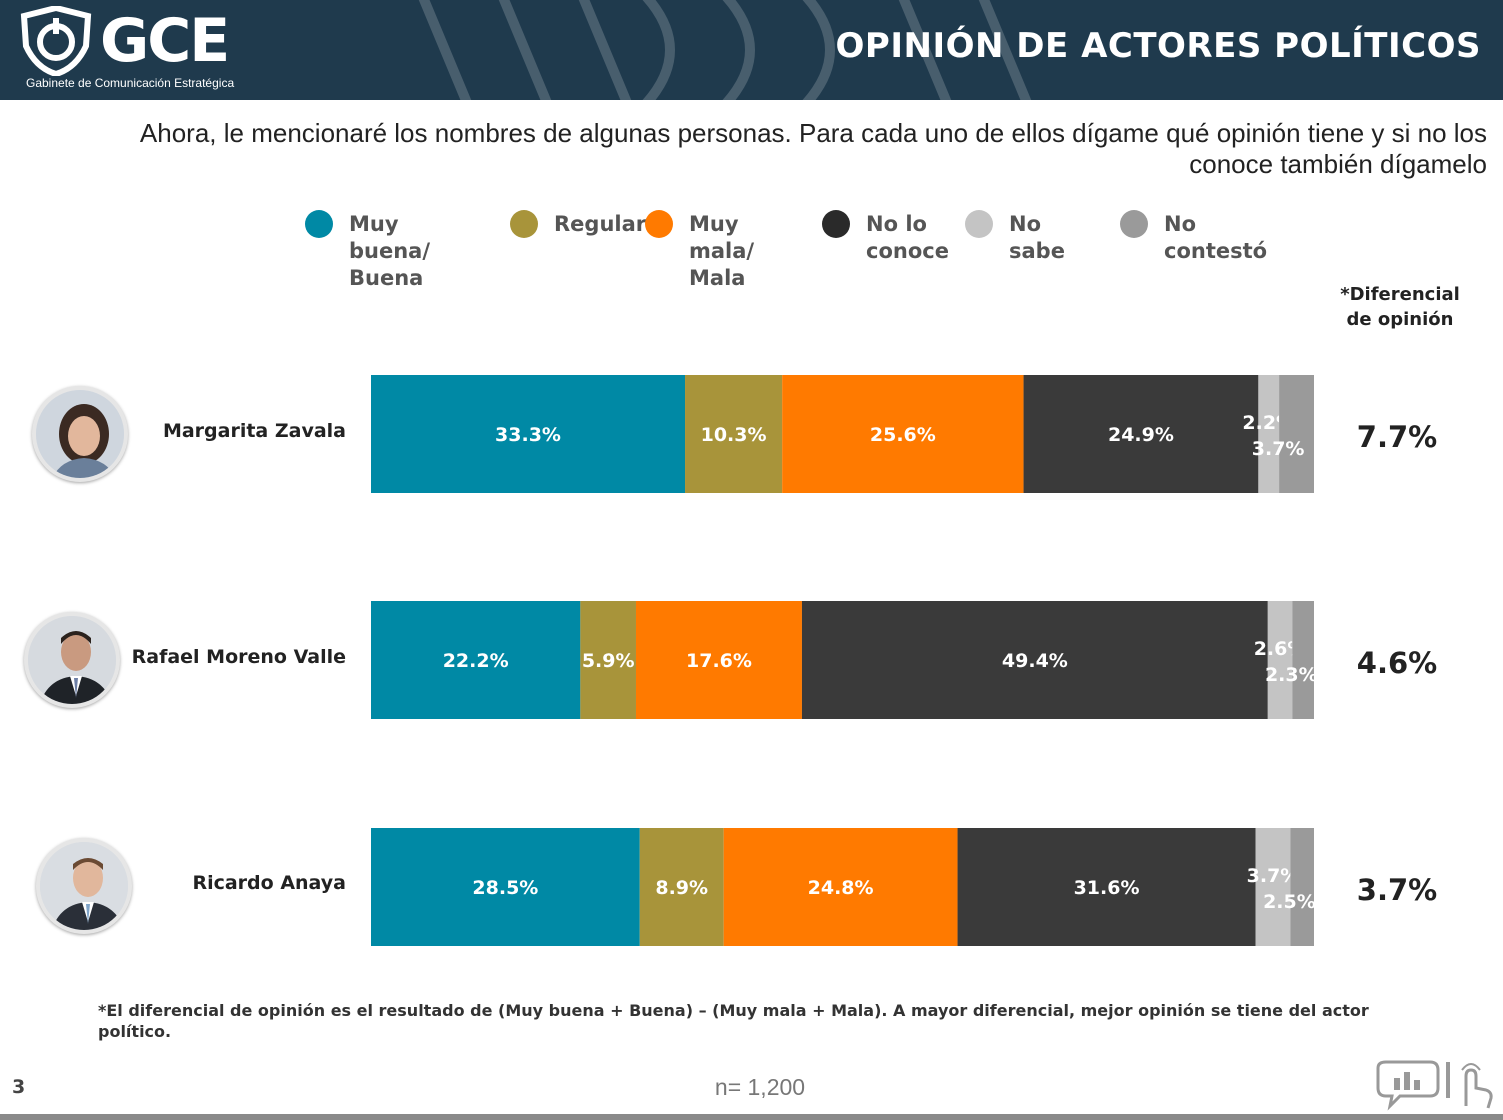  Describe the element at coordinates (1037, 237) in the screenshot. I see `legend-label: No sabe` at that location.